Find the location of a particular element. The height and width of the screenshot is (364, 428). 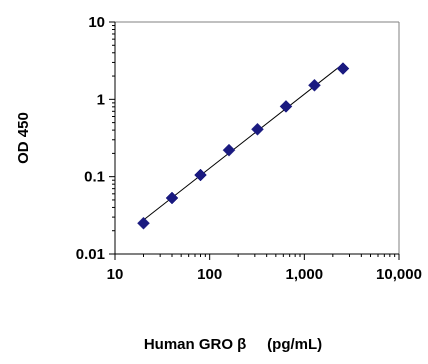

y-tick-label: 1 is located at coordinates (101, 99).